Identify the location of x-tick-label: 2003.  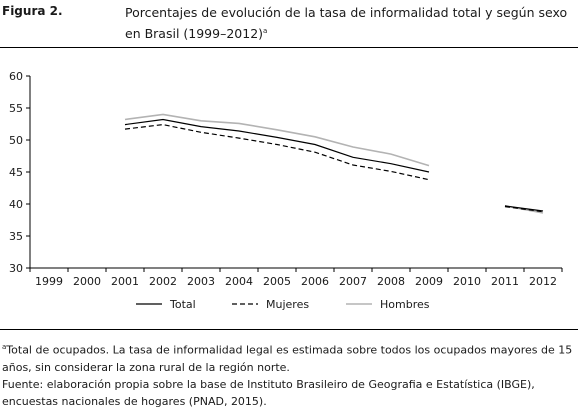
(201, 281).